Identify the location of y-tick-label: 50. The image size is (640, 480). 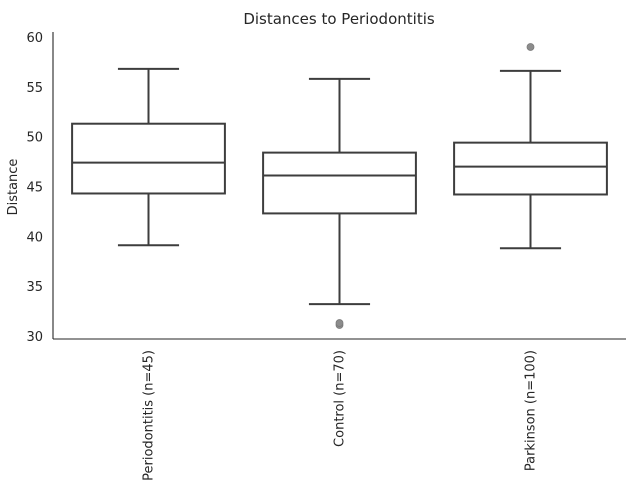
(34, 138).